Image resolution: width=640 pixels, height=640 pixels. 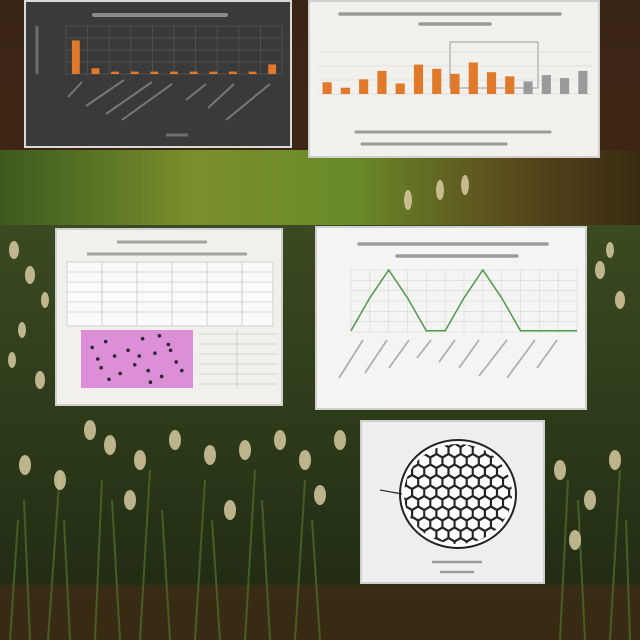 What do you see at coordinates (463, 300) in the screenshot?
I see `series-line` at bounding box center [463, 300].